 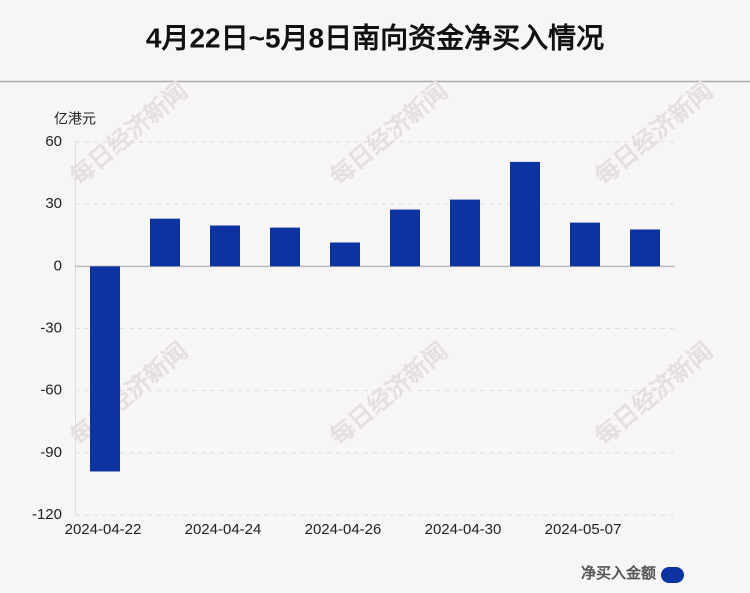 I want to click on x-tick-label: 2024-05-07, so click(x=583, y=529).